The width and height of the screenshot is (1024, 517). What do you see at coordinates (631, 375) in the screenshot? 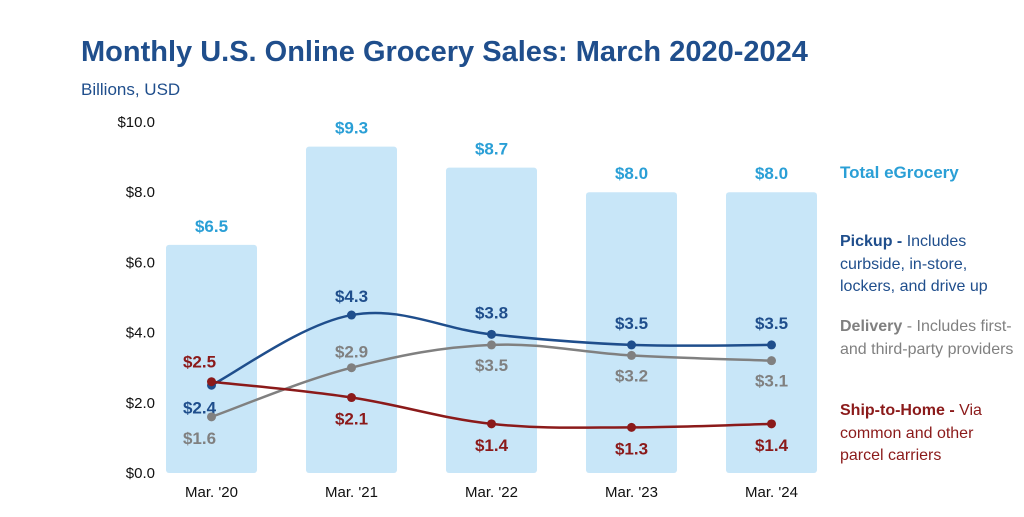
I see `label-delivery: $3.2` at bounding box center [631, 375].